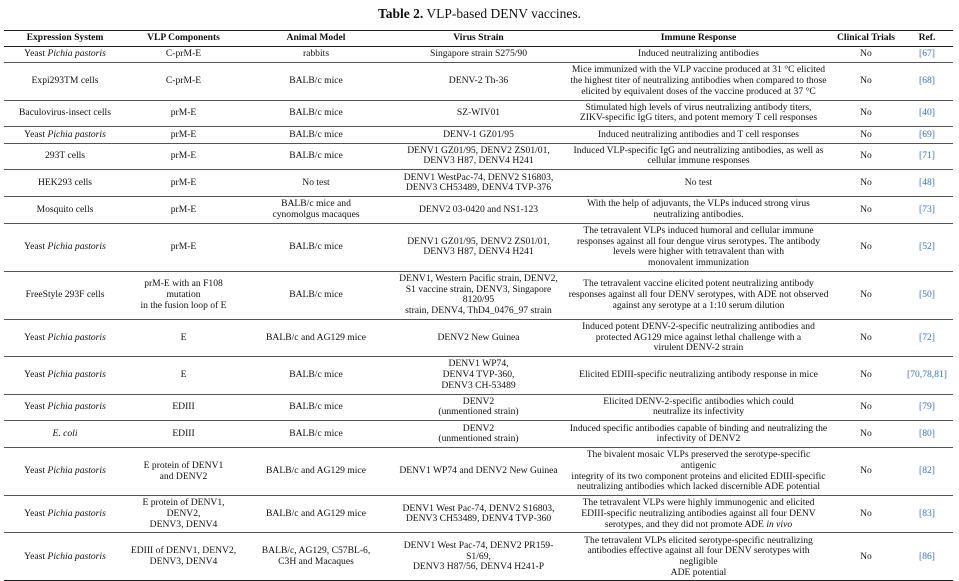 The image size is (959, 581). Describe the element at coordinates (316, 556) in the screenshot. I see `cell-animal-model: BALB/c, AG129, C57BL-6, C3H and Macaques` at that location.